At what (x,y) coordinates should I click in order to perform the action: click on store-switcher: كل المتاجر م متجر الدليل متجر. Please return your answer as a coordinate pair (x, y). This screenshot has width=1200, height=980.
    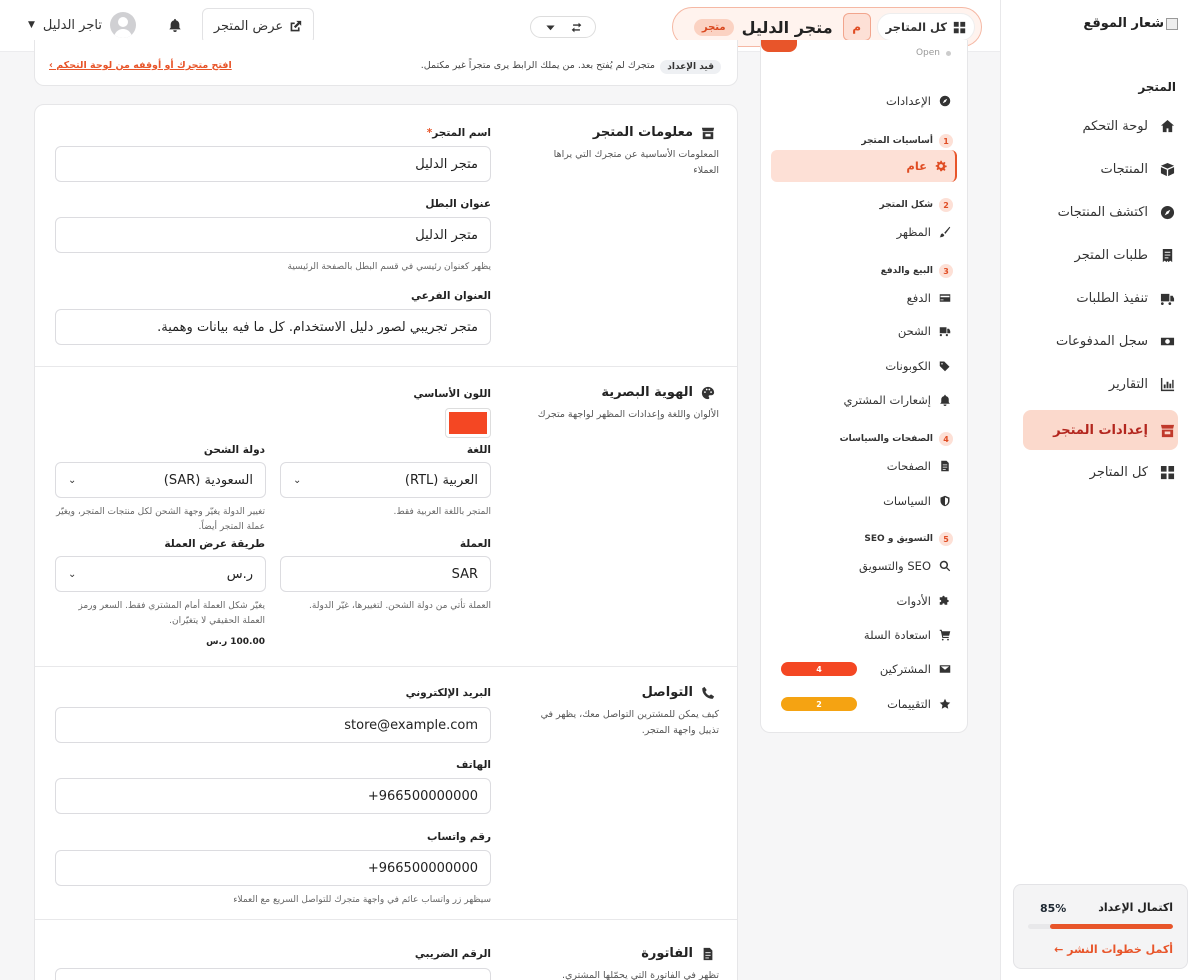
    Looking at the image, I should click on (827, 27).